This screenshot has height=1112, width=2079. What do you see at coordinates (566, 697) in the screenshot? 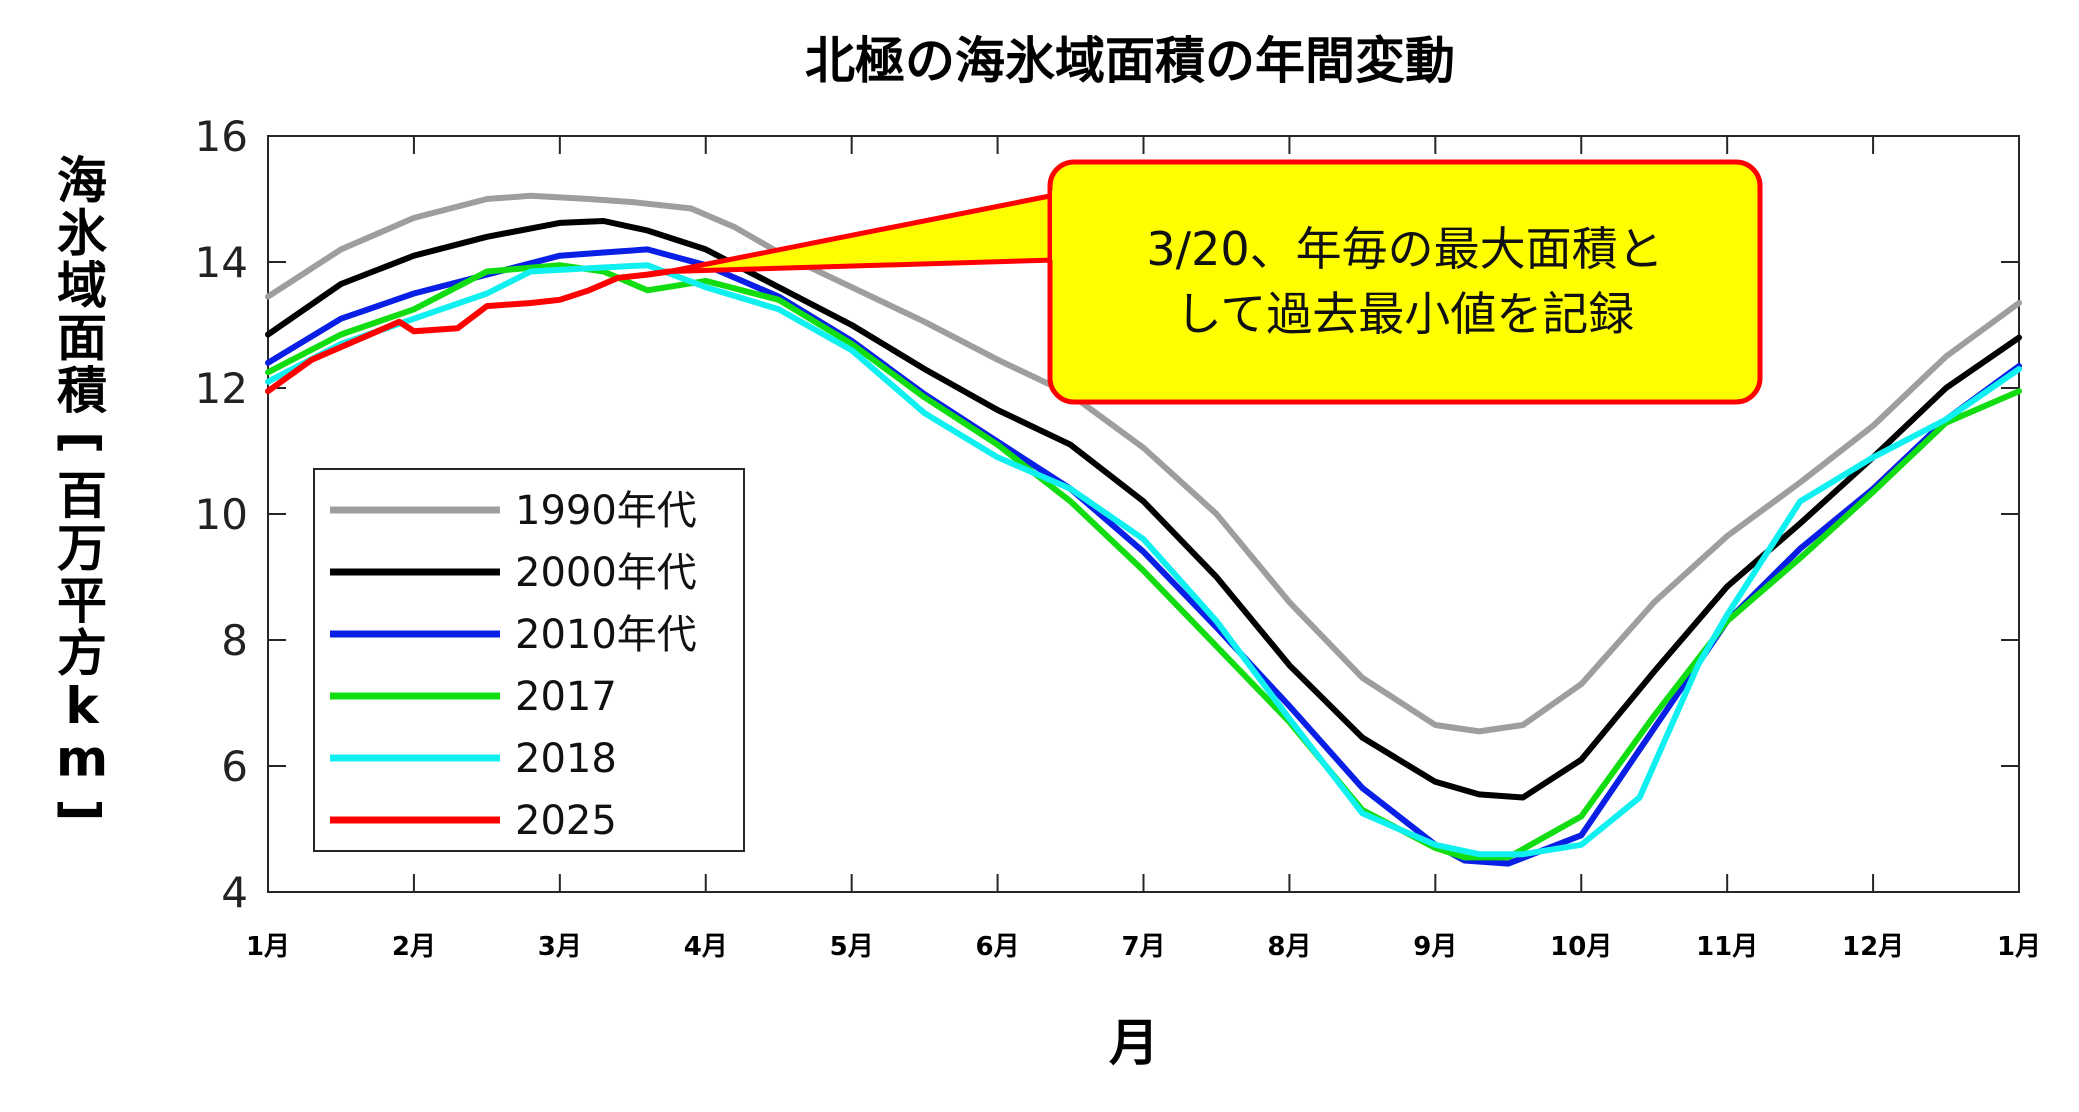
I see `legend-label: 2017` at bounding box center [566, 697].